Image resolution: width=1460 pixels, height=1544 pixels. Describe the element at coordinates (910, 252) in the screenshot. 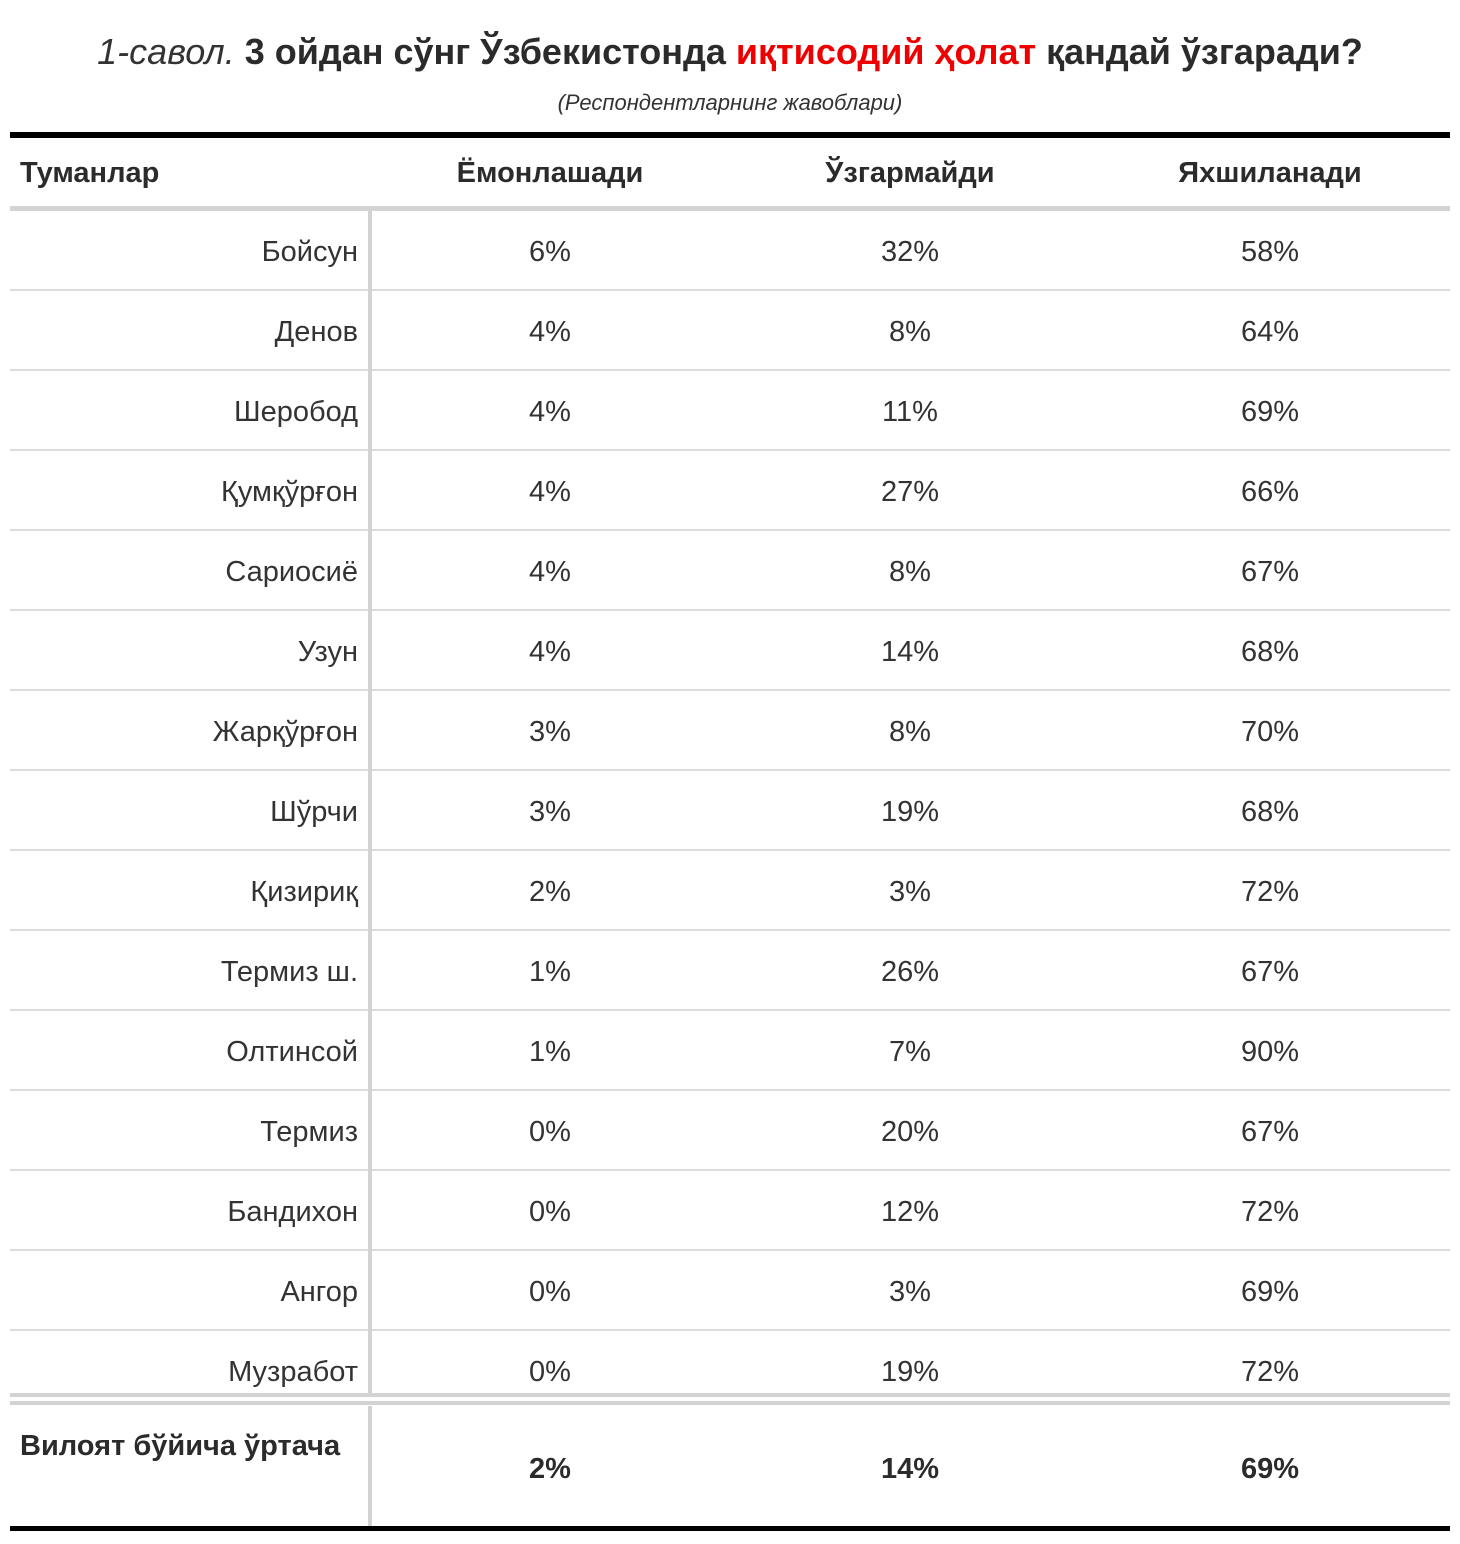

I see `cell-same: 32%` at that location.